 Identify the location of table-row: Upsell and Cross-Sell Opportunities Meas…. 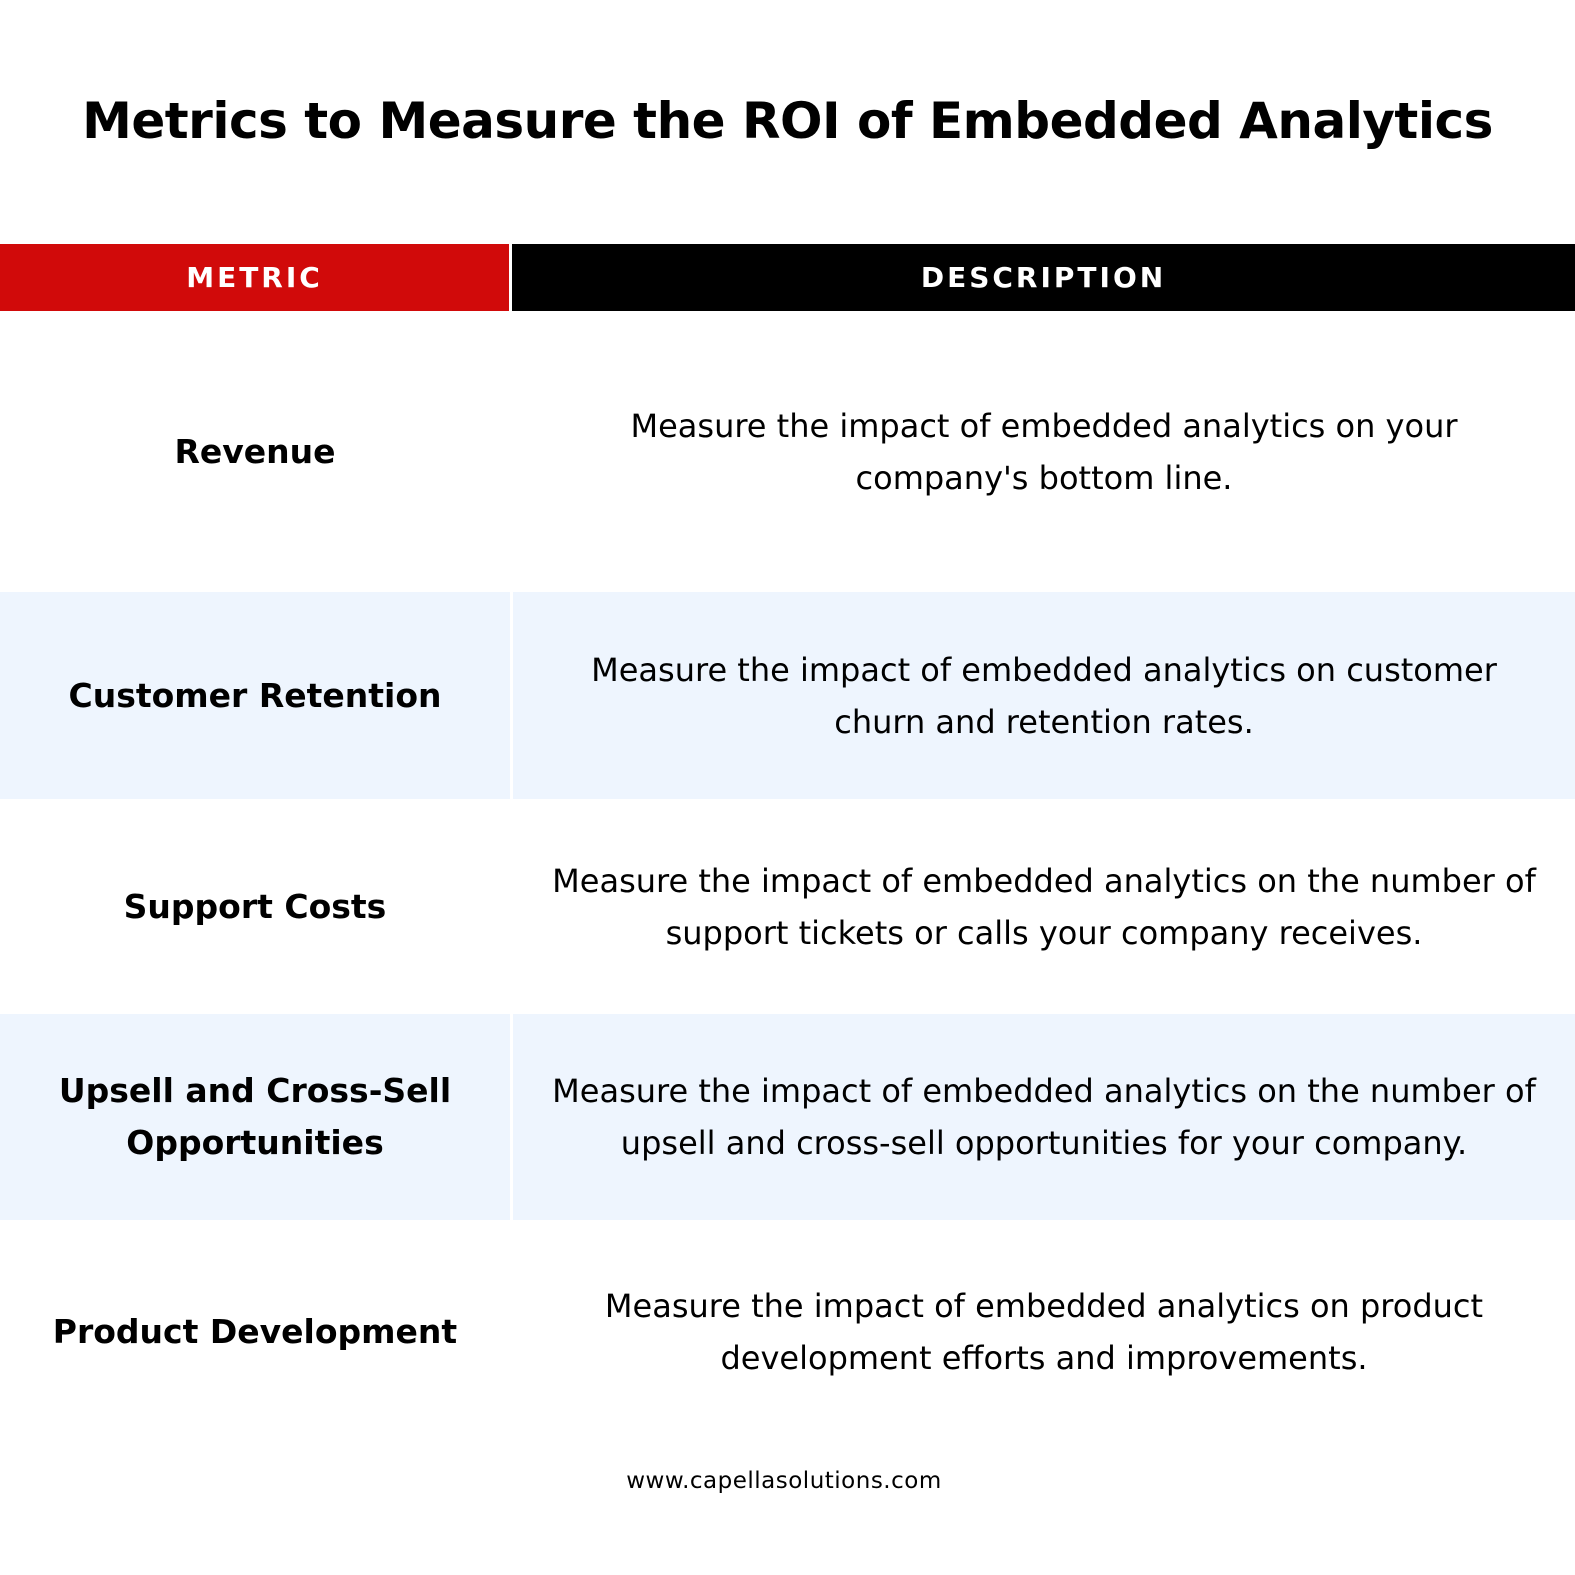
(787, 1117).